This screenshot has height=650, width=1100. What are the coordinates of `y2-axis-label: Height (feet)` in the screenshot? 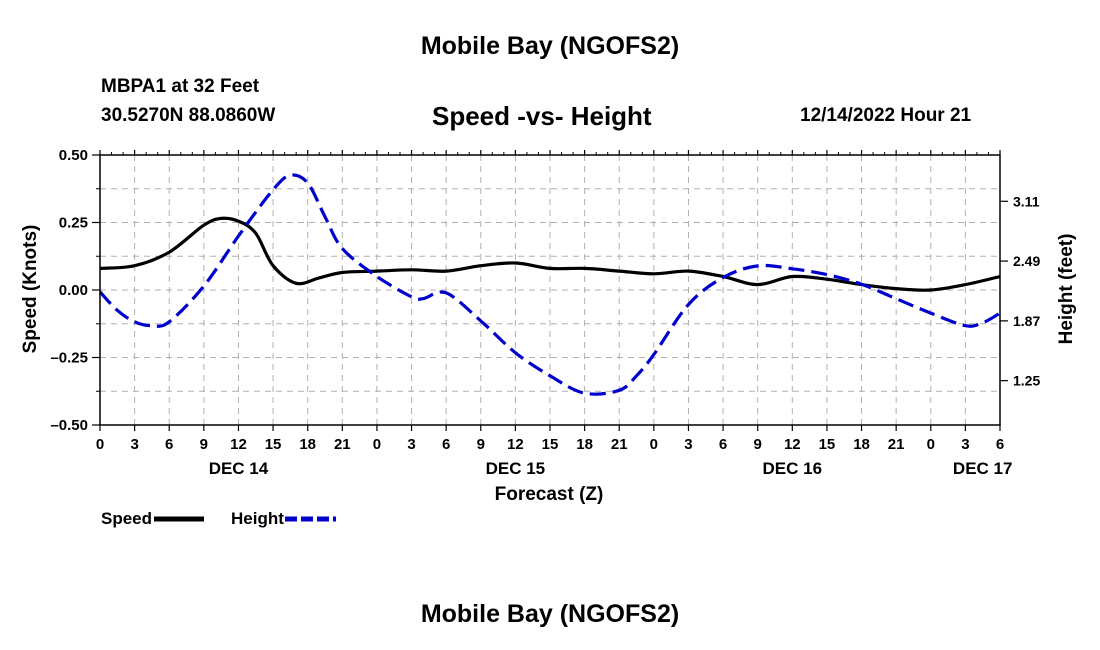 It's located at (1066, 289).